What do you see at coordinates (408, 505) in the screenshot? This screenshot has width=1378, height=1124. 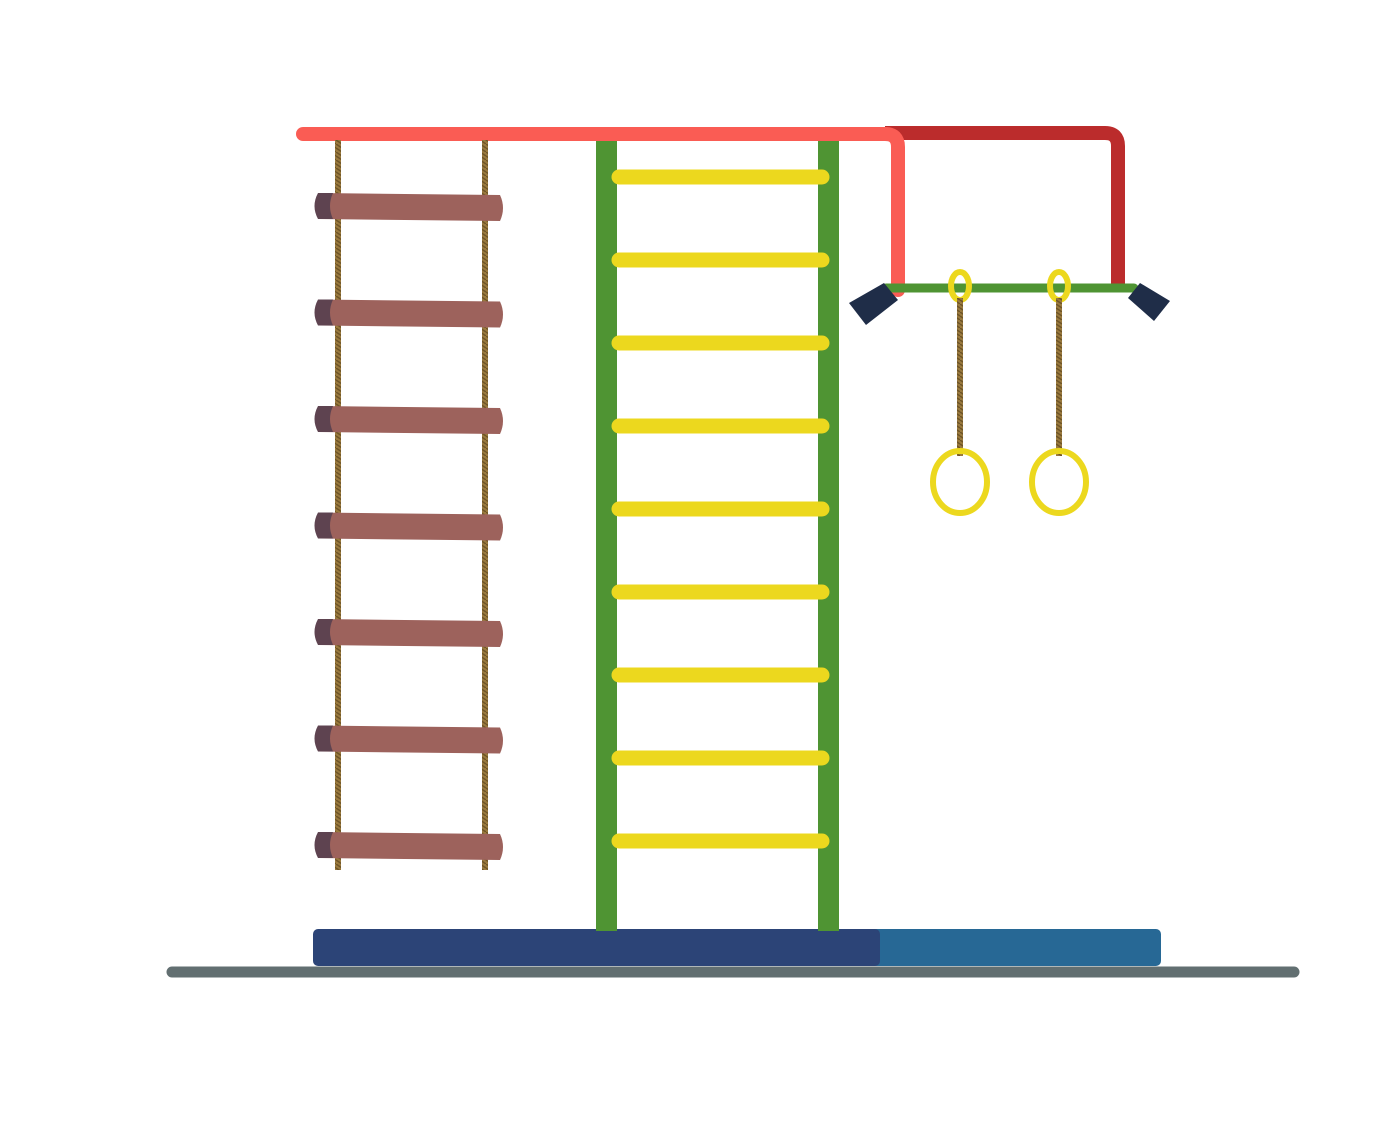 I see `rope-ladder` at bounding box center [408, 505].